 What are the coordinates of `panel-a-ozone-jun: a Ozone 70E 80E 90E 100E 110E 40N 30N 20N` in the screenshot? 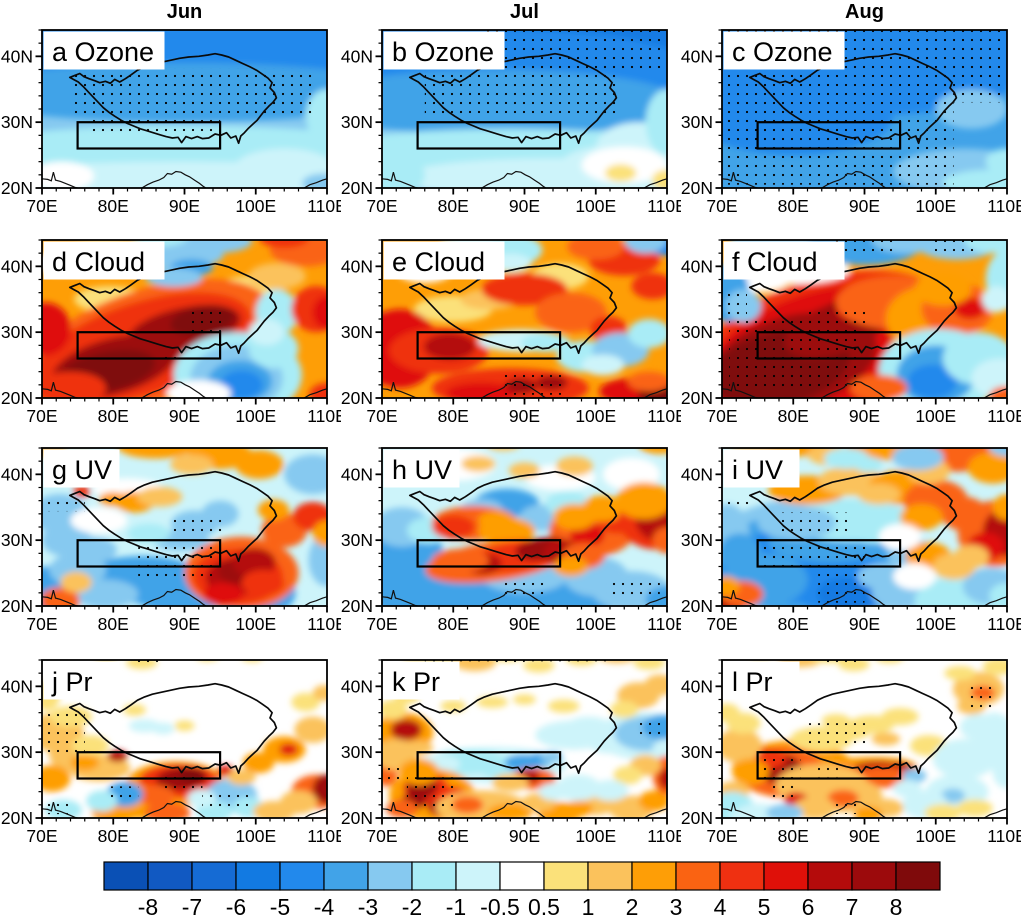 It's located at (173, 129).